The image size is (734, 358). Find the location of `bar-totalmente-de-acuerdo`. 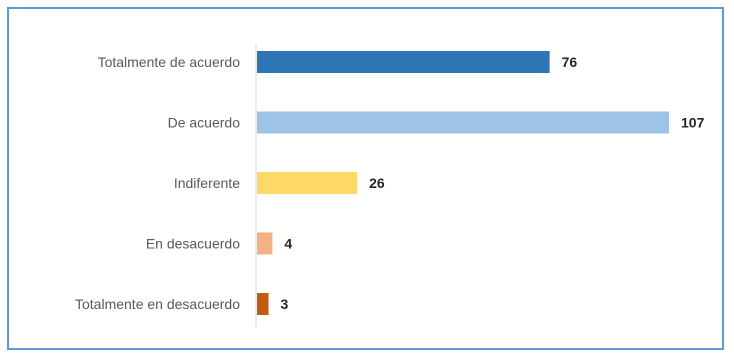

bar-totalmente-de-acuerdo is located at coordinates (403, 62).